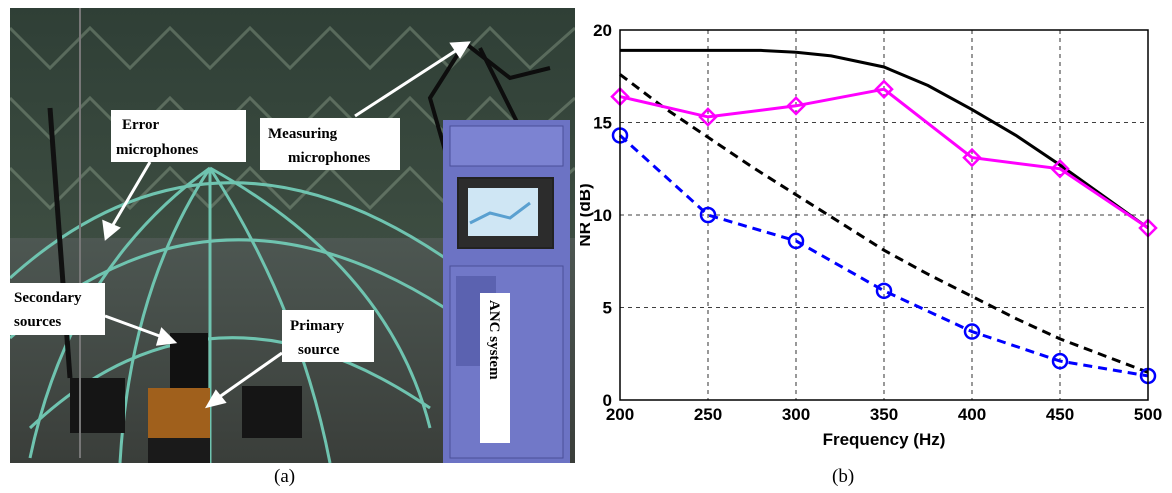  I want to click on label-primary-source: Primary source, so click(328, 336).